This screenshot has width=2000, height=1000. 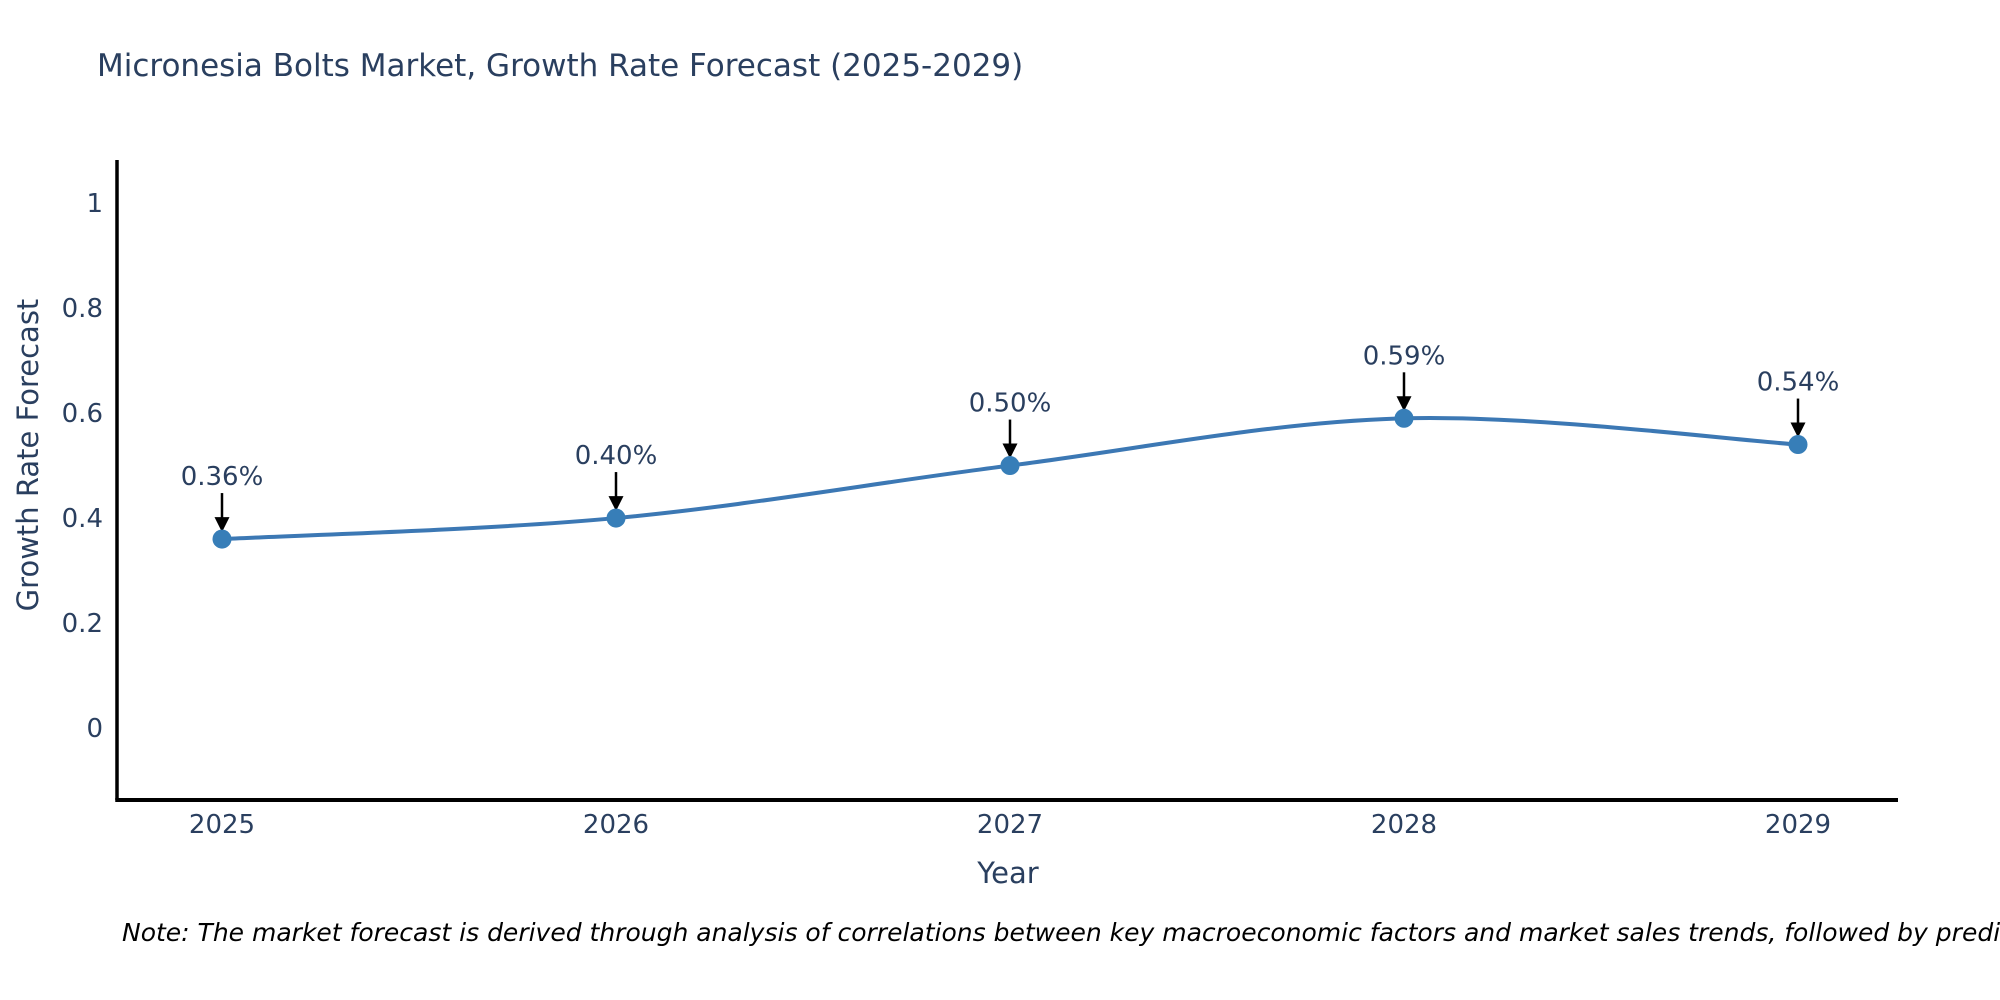 I want to click on x-axis-ticks: 2025 2026 2027 2028 2029, so click(x=1010, y=825).